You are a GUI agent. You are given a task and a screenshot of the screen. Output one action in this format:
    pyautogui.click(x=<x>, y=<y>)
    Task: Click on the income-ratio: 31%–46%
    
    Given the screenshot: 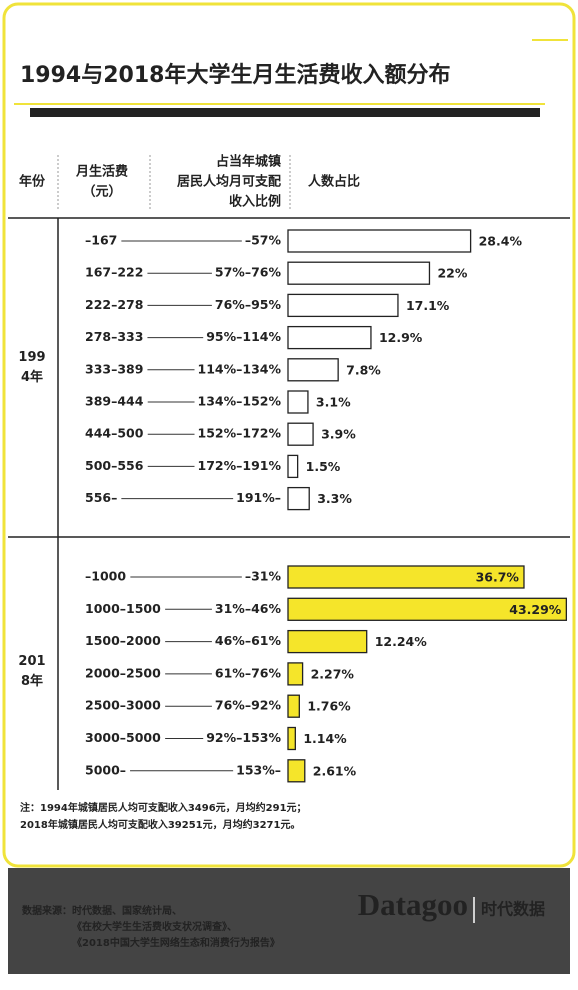 What is the action you would take?
    pyautogui.click(x=248, y=608)
    